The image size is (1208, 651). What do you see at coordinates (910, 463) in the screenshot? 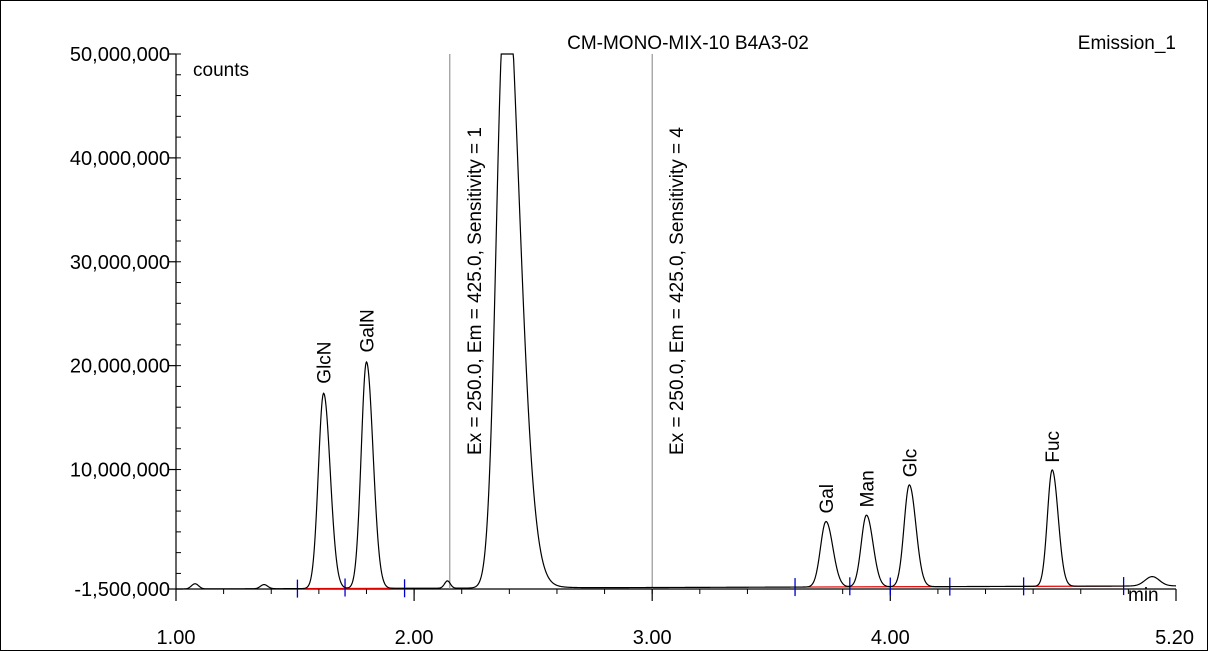
I see `peak-label-glc: Glc` at bounding box center [910, 463].